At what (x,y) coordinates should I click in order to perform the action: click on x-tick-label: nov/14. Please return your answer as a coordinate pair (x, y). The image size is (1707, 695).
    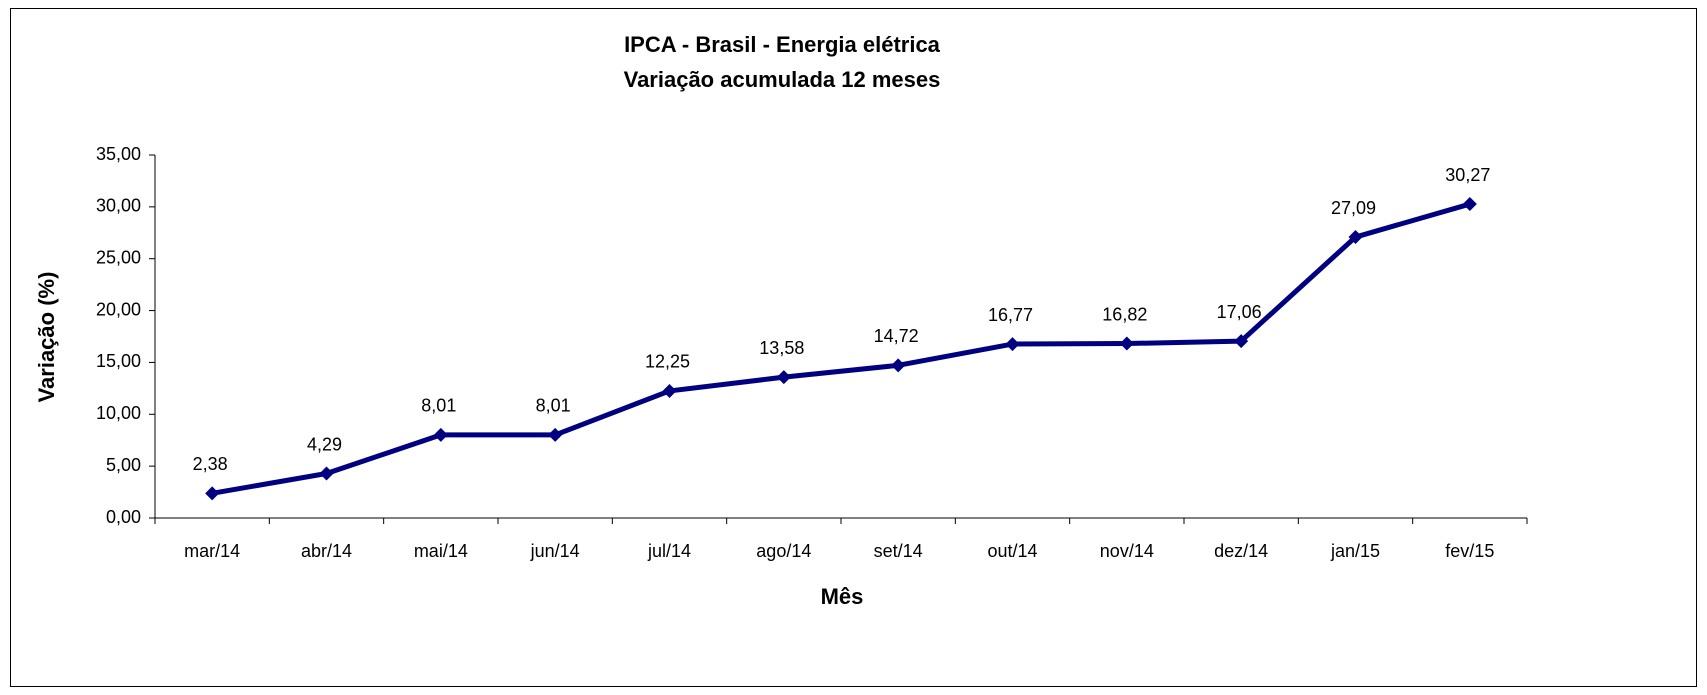
    Looking at the image, I should click on (1127, 551).